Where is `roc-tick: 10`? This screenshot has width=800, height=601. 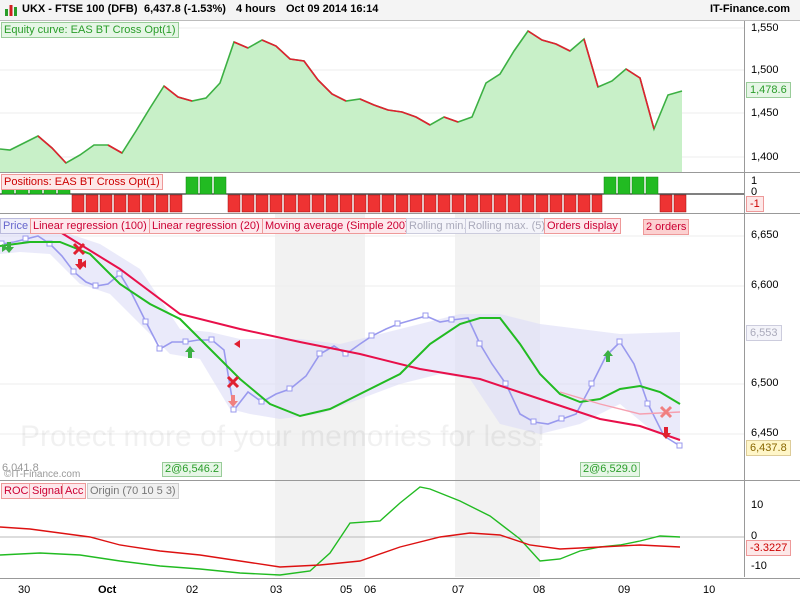
roc-tick: 10 is located at coordinates (757, 505).